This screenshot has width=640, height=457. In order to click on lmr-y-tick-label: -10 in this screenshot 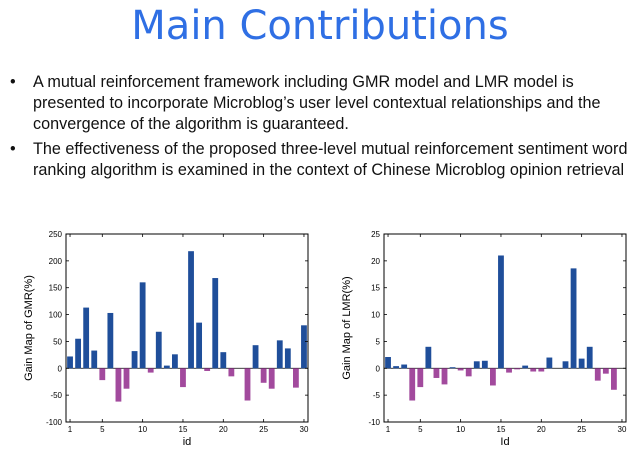, I will do `click(374, 422)`.